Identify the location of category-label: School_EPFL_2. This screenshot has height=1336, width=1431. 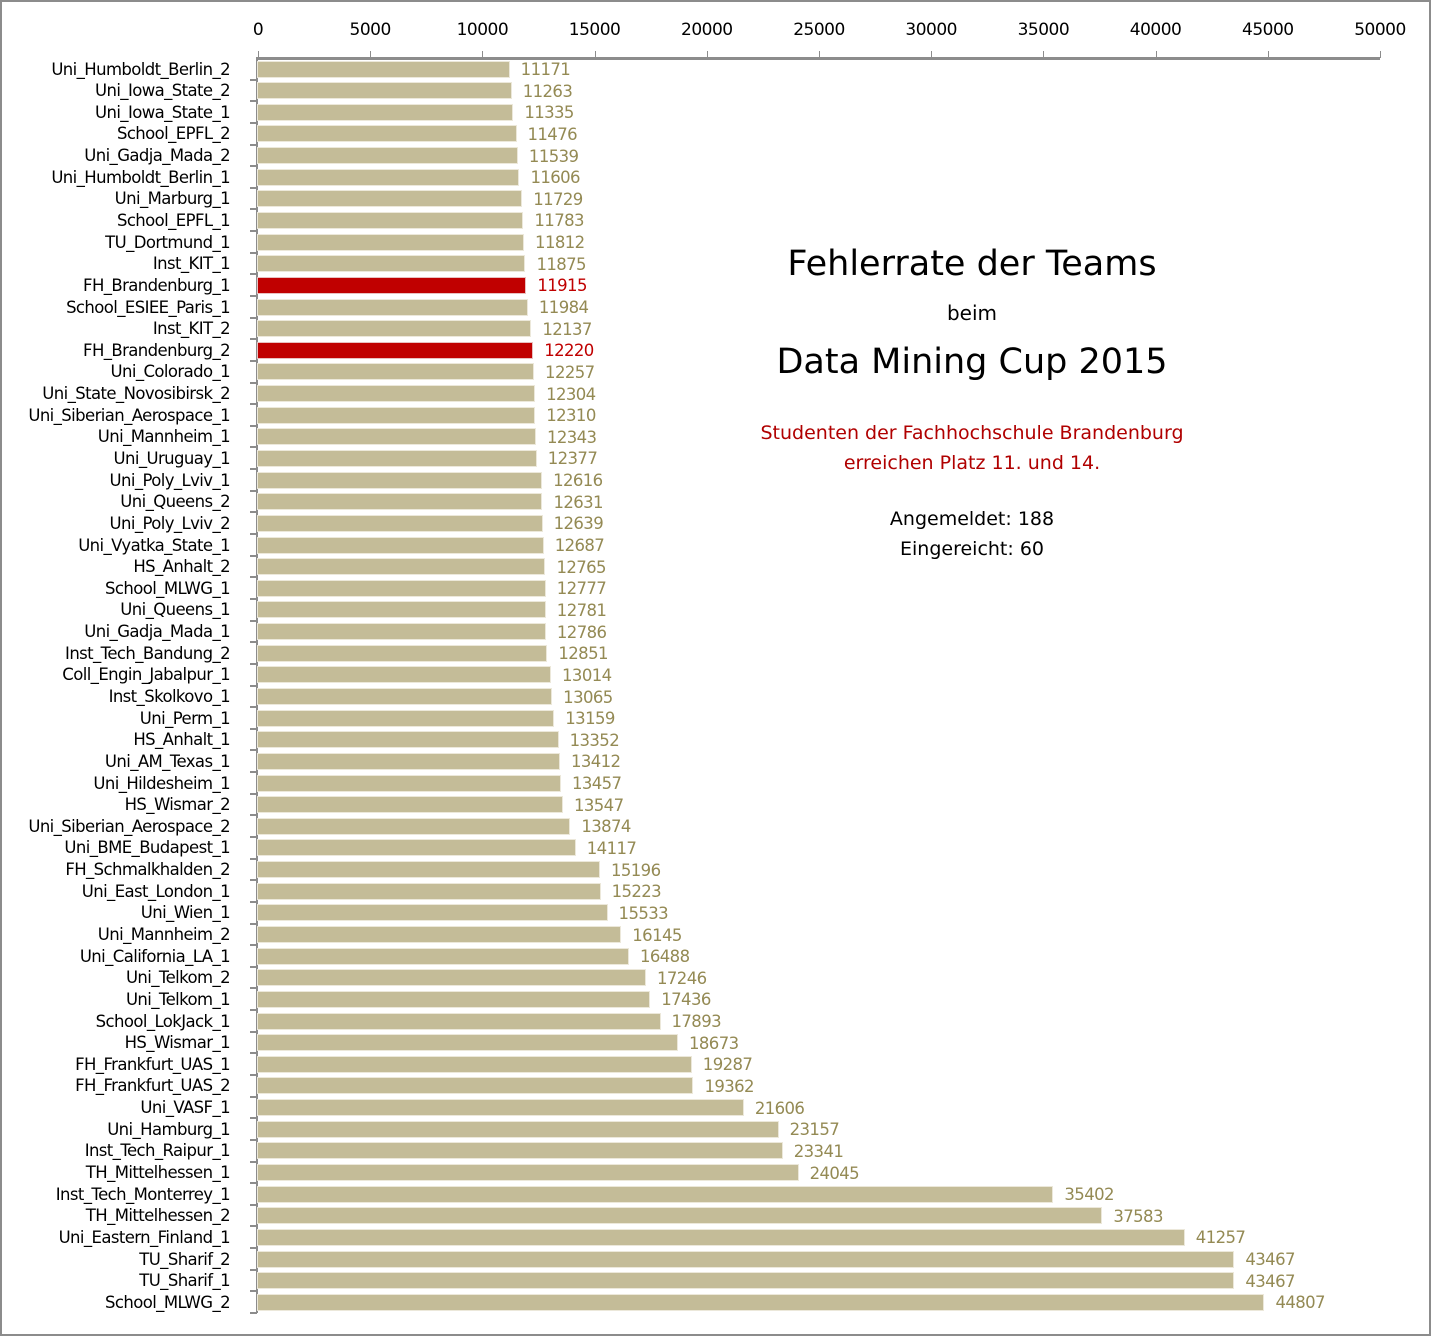
(173, 134).